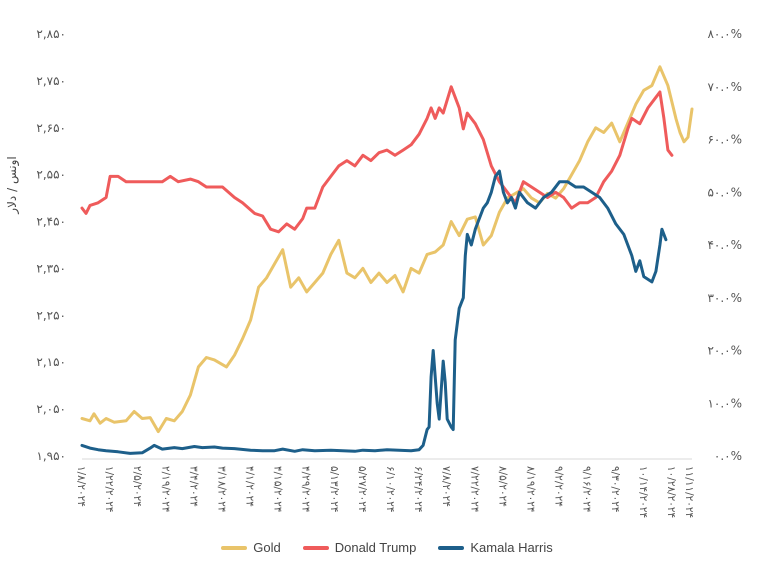  Describe the element at coordinates (724, 140) in the screenshot. I see `right-tick-label: ۶۰.۰%` at that location.